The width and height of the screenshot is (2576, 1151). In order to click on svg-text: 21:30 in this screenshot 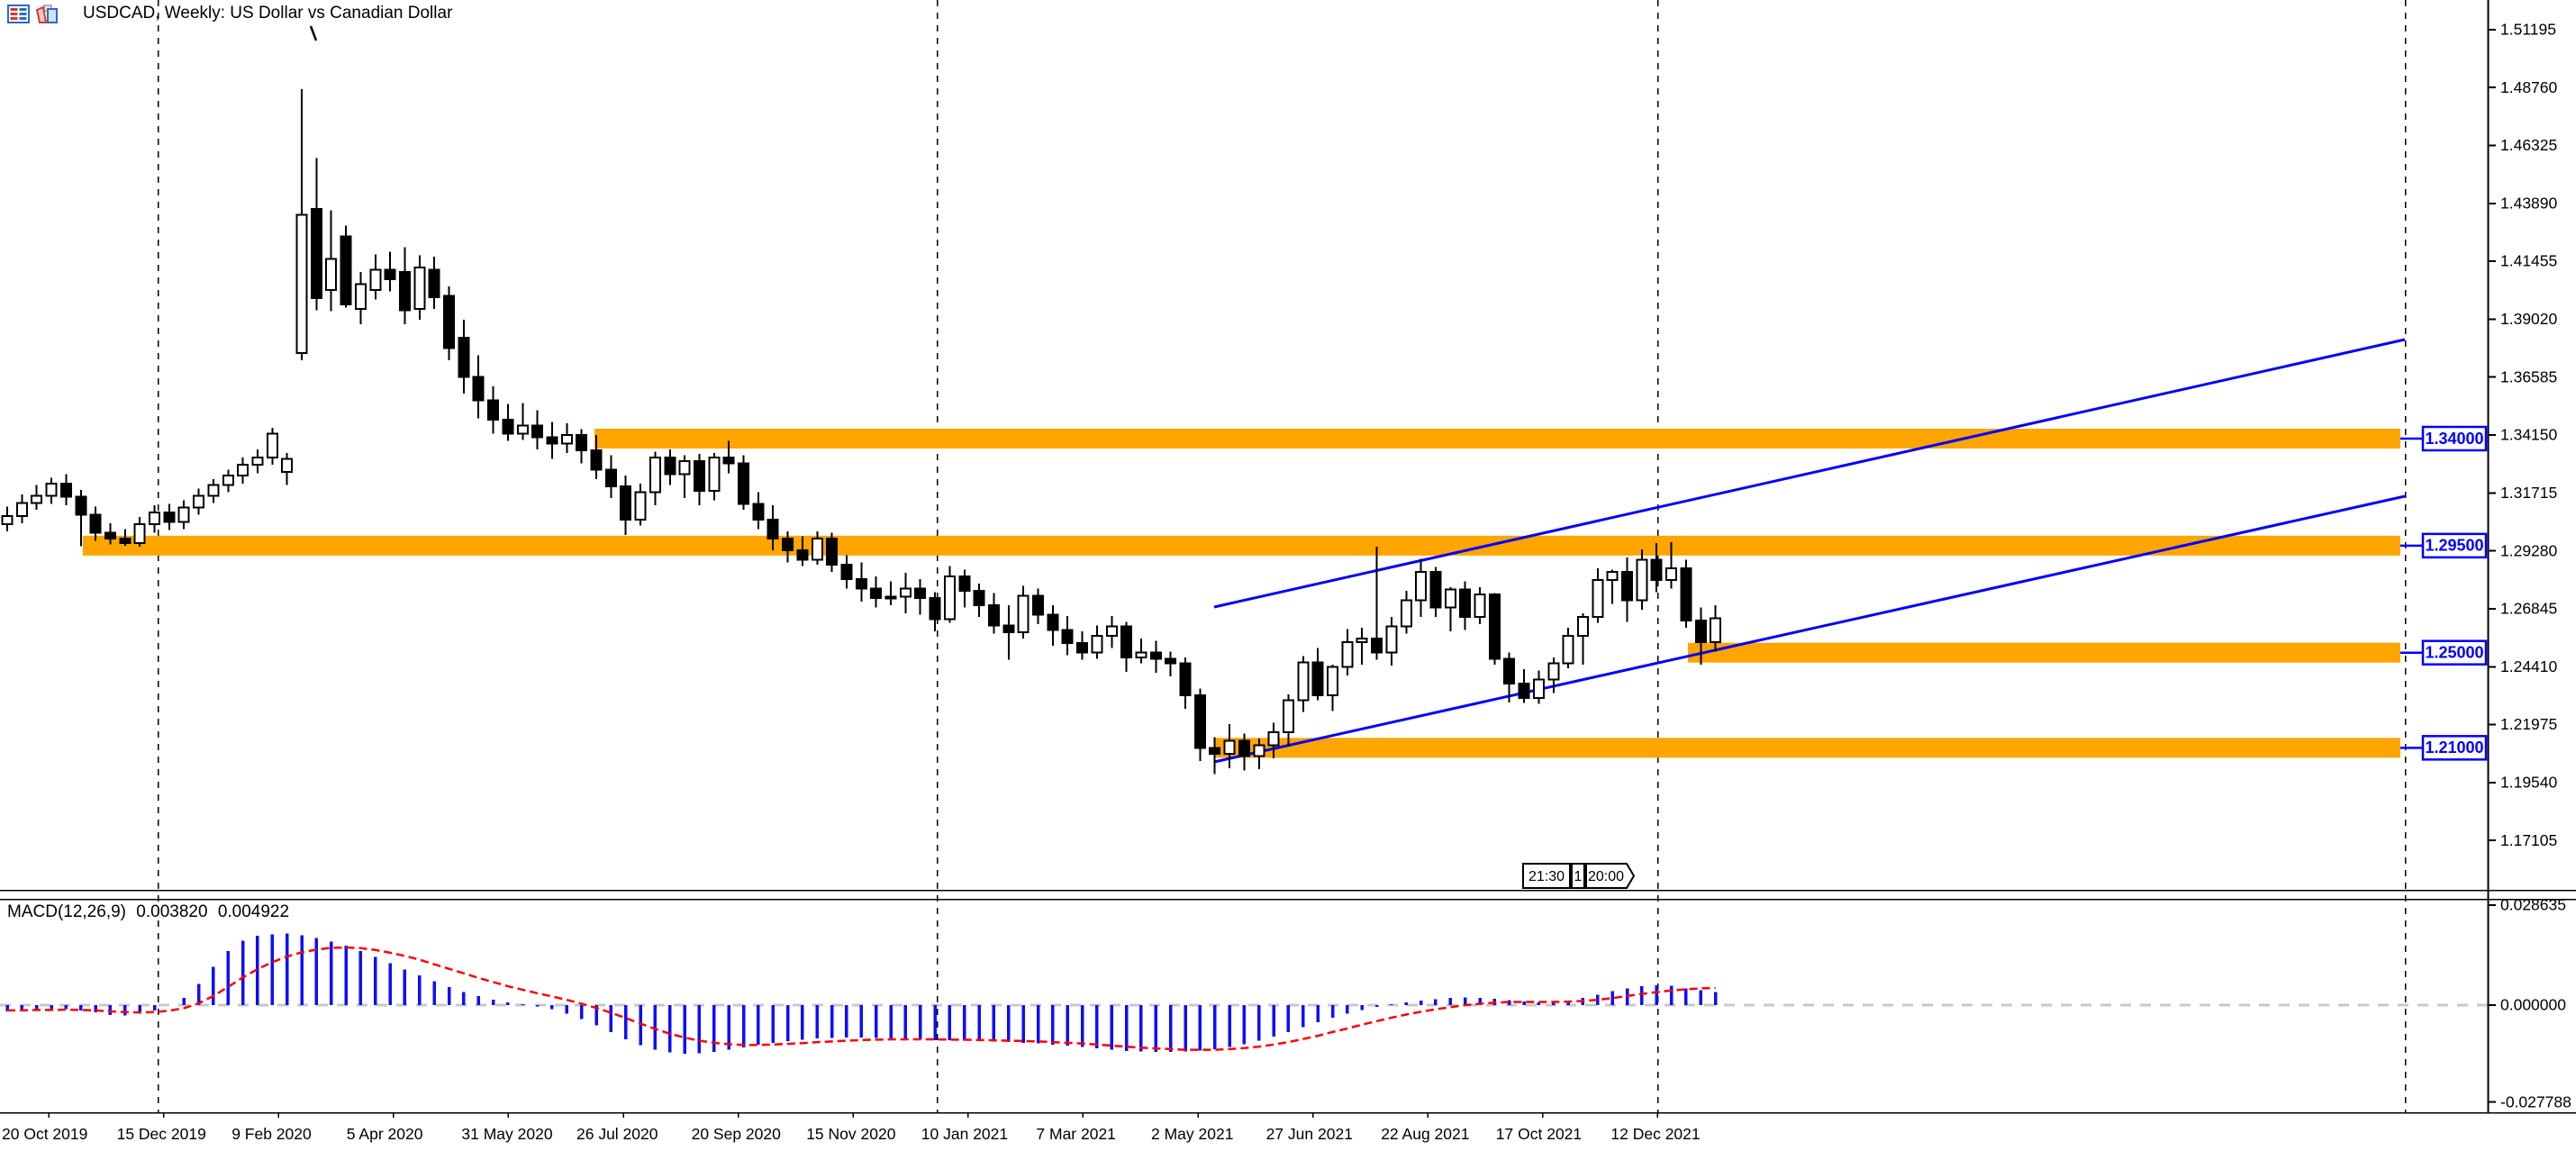, I will do `click(1546, 876)`.